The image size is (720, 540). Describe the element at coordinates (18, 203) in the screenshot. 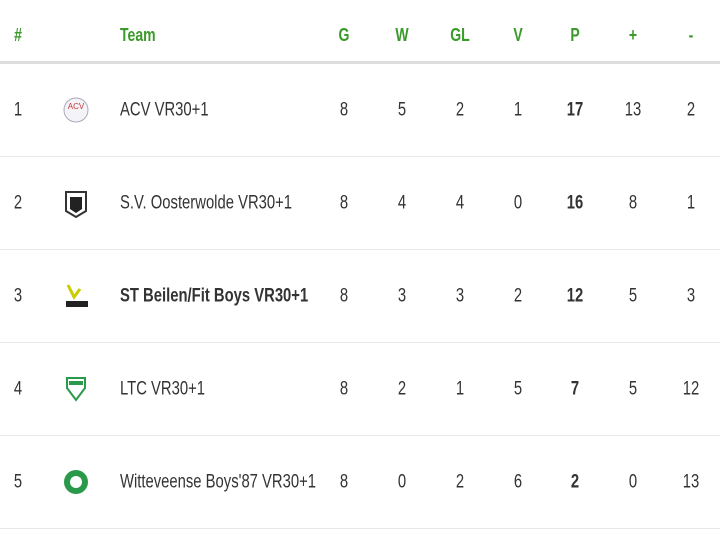

I see `rank: 2` at that location.